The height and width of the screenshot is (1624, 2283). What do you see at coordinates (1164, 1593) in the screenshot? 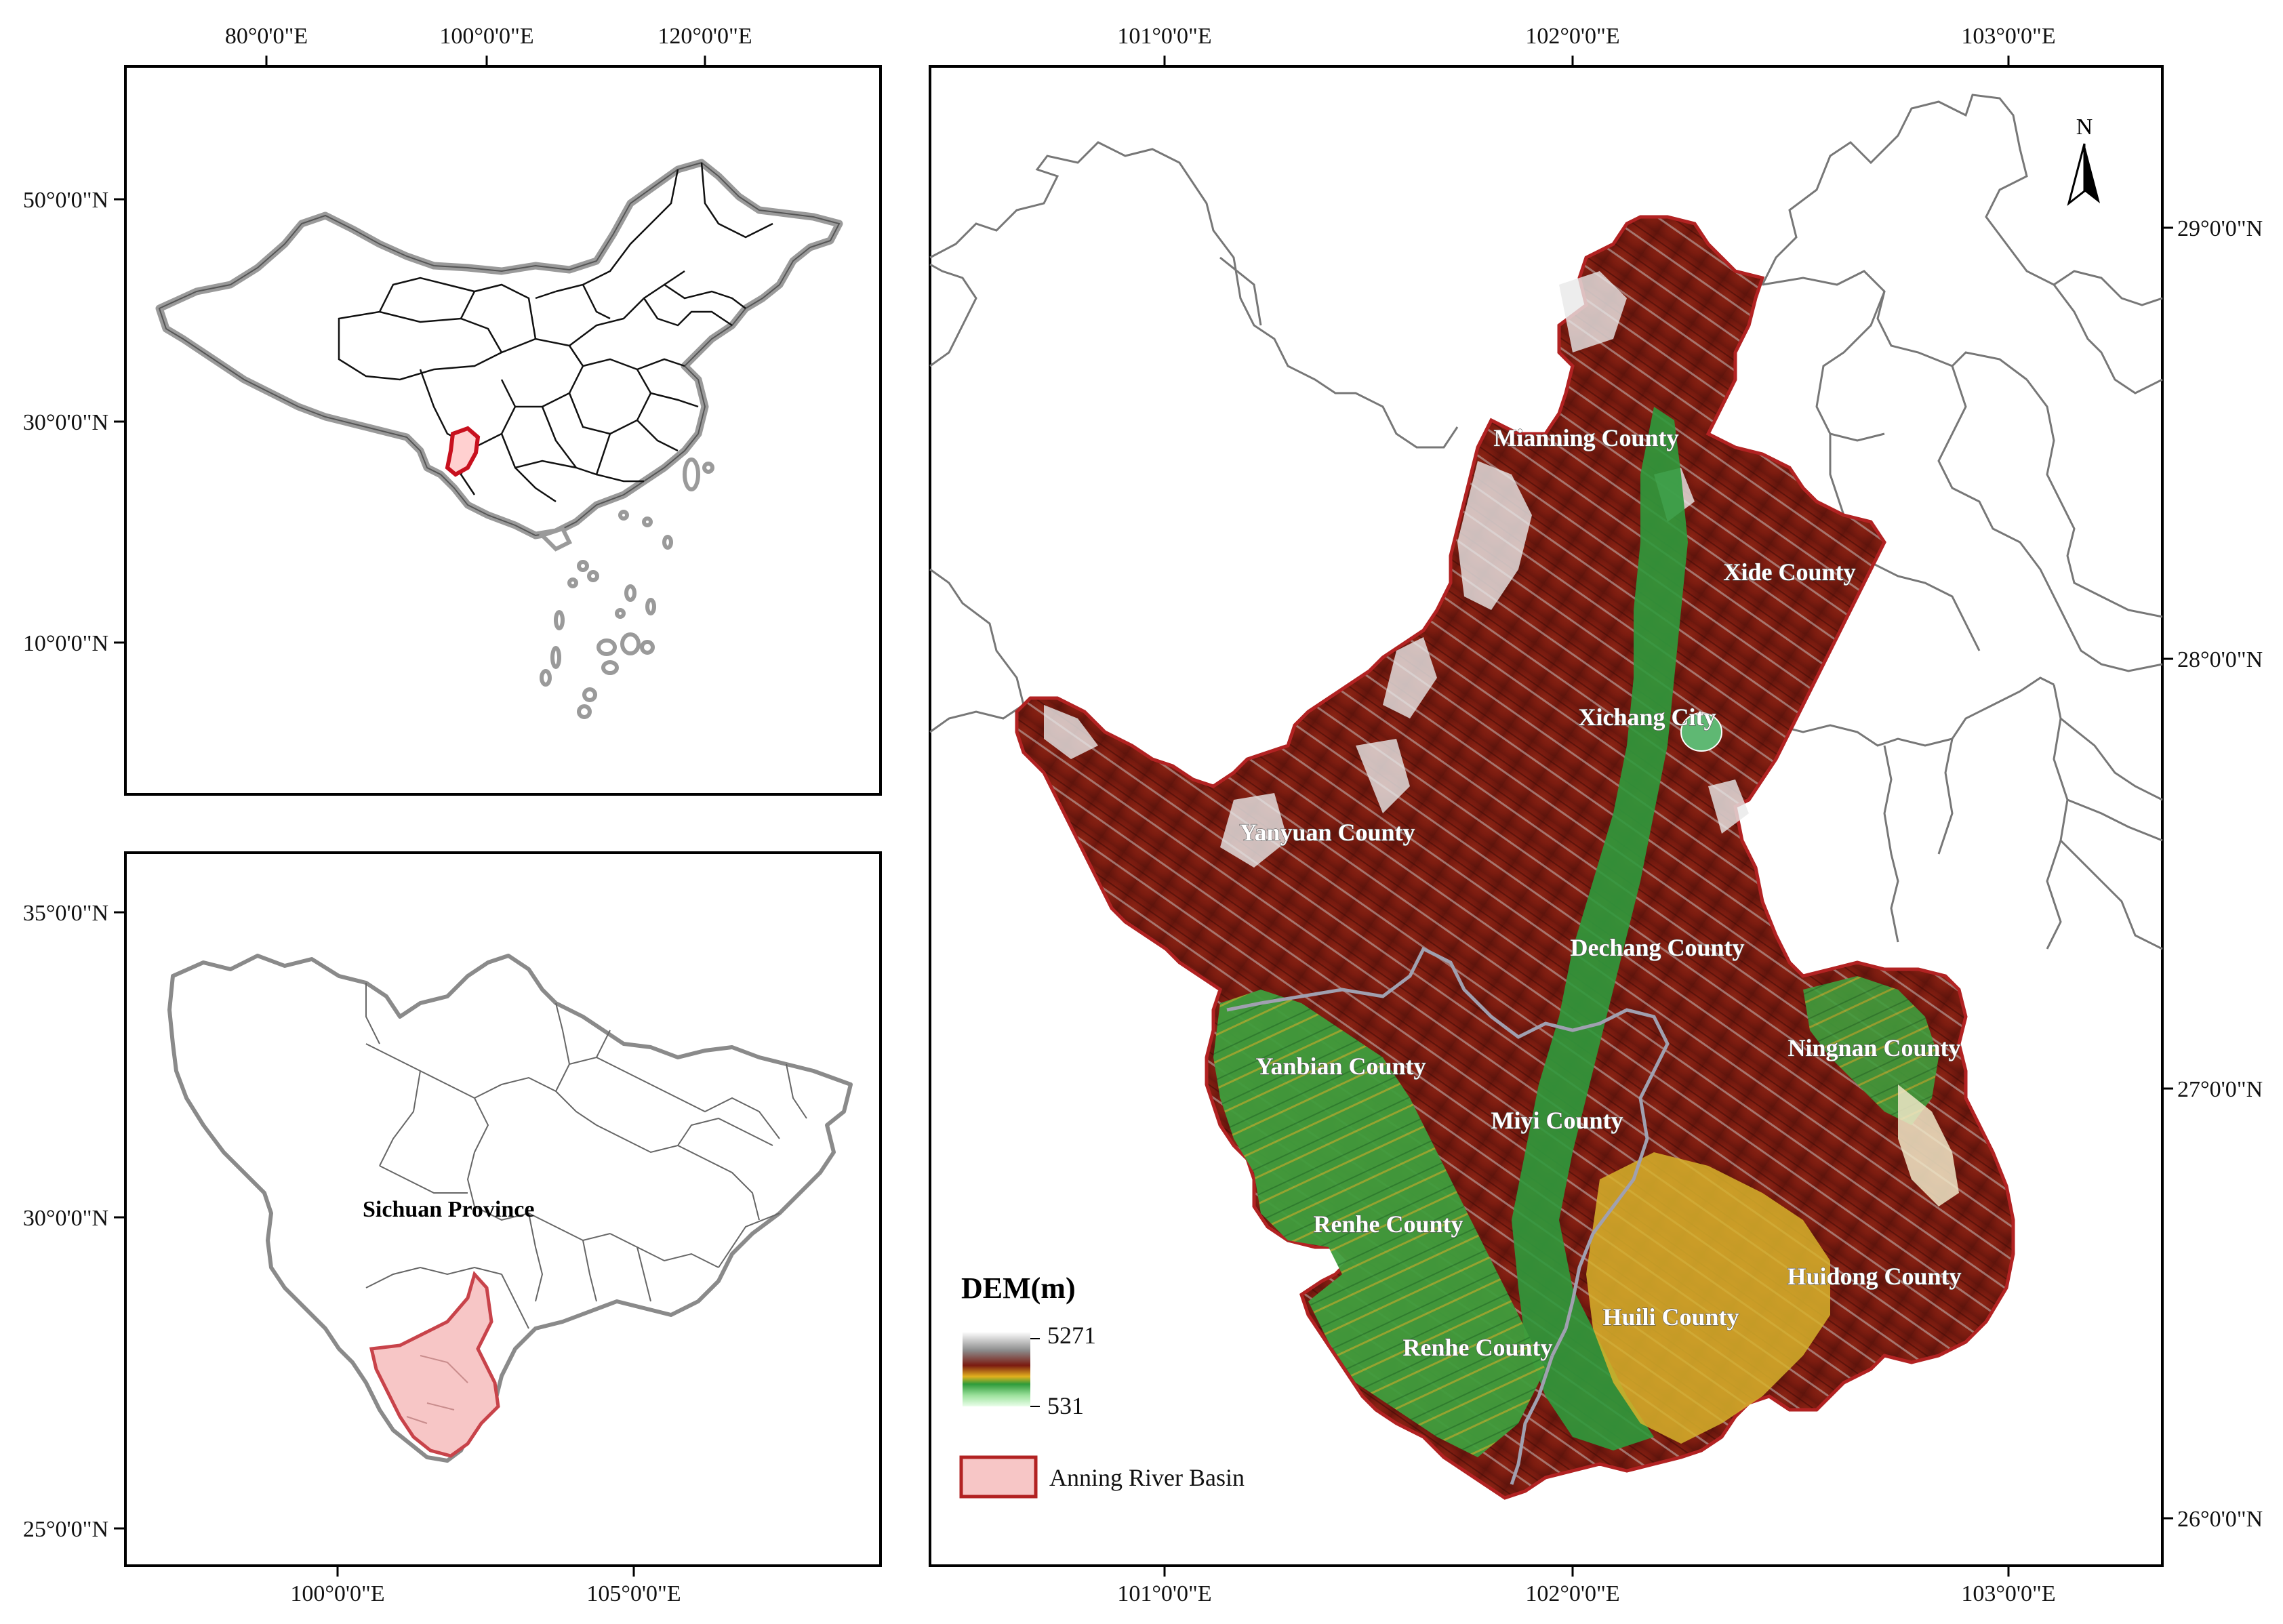
I see `main-x-tick-bottom-101: 101°0'0"E` at bounding box center [1164, 1593].